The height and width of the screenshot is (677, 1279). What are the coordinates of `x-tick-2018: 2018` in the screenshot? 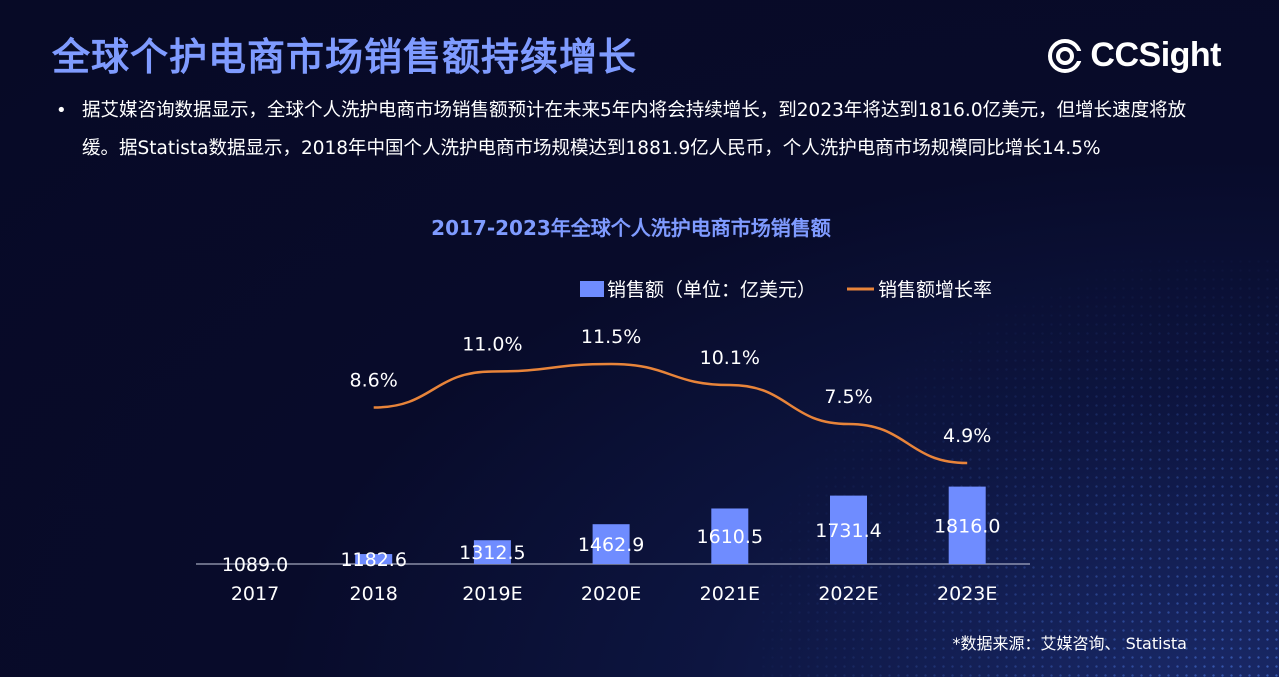 It's located at (374, 594).